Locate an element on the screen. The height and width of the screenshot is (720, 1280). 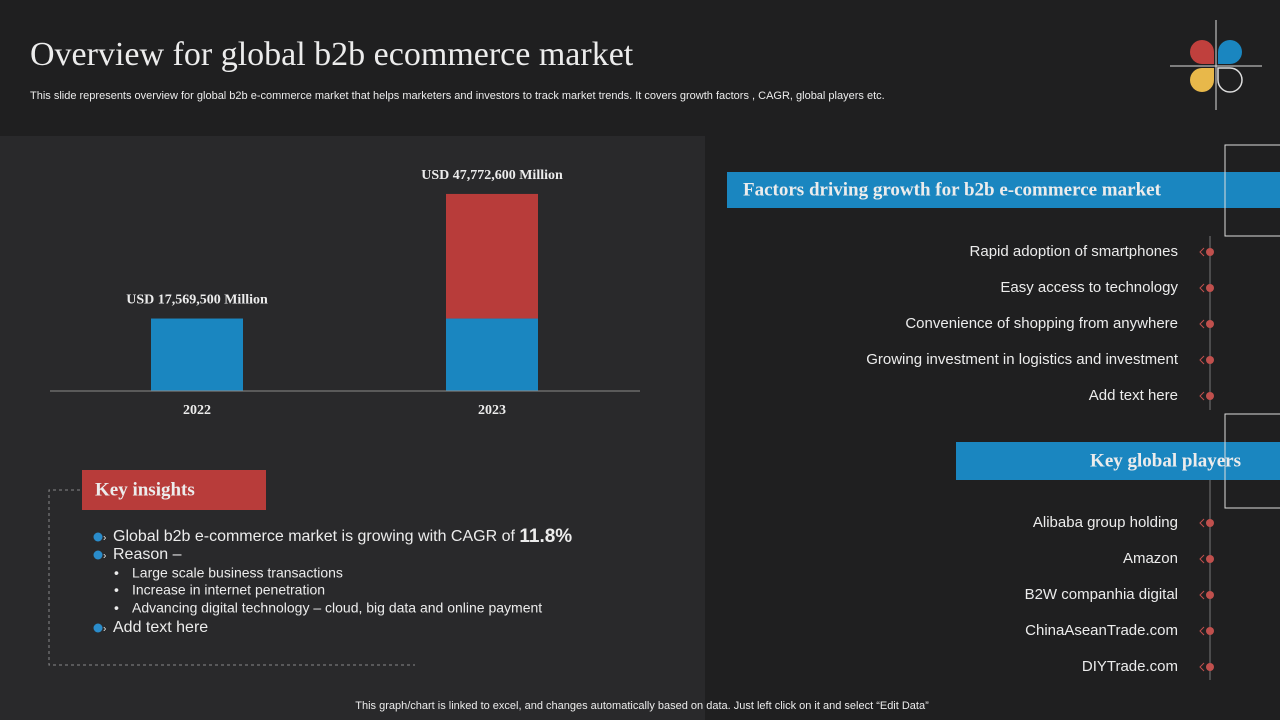
list-item: B2W companhia digital is located at coordinates (1101, 594).